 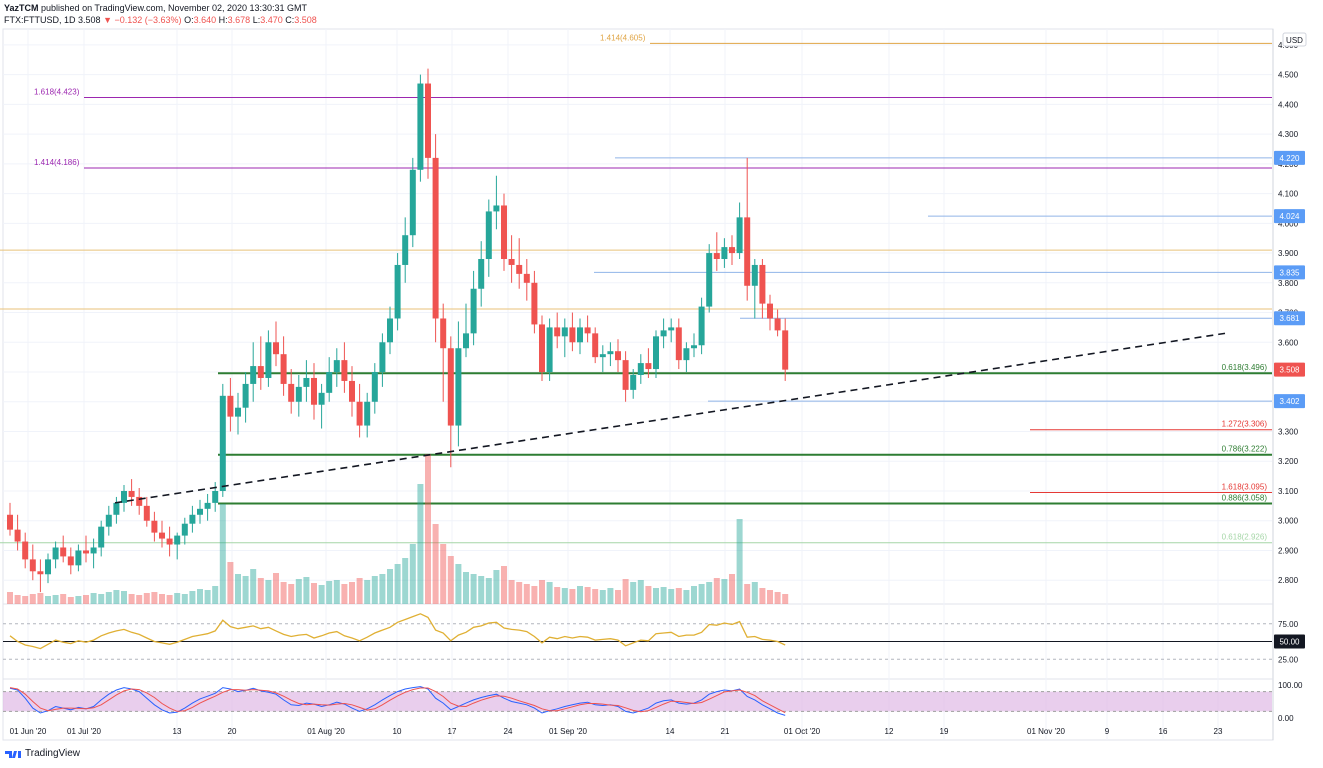 I want to click on stoch-d-line, so click(x=397, y=700).